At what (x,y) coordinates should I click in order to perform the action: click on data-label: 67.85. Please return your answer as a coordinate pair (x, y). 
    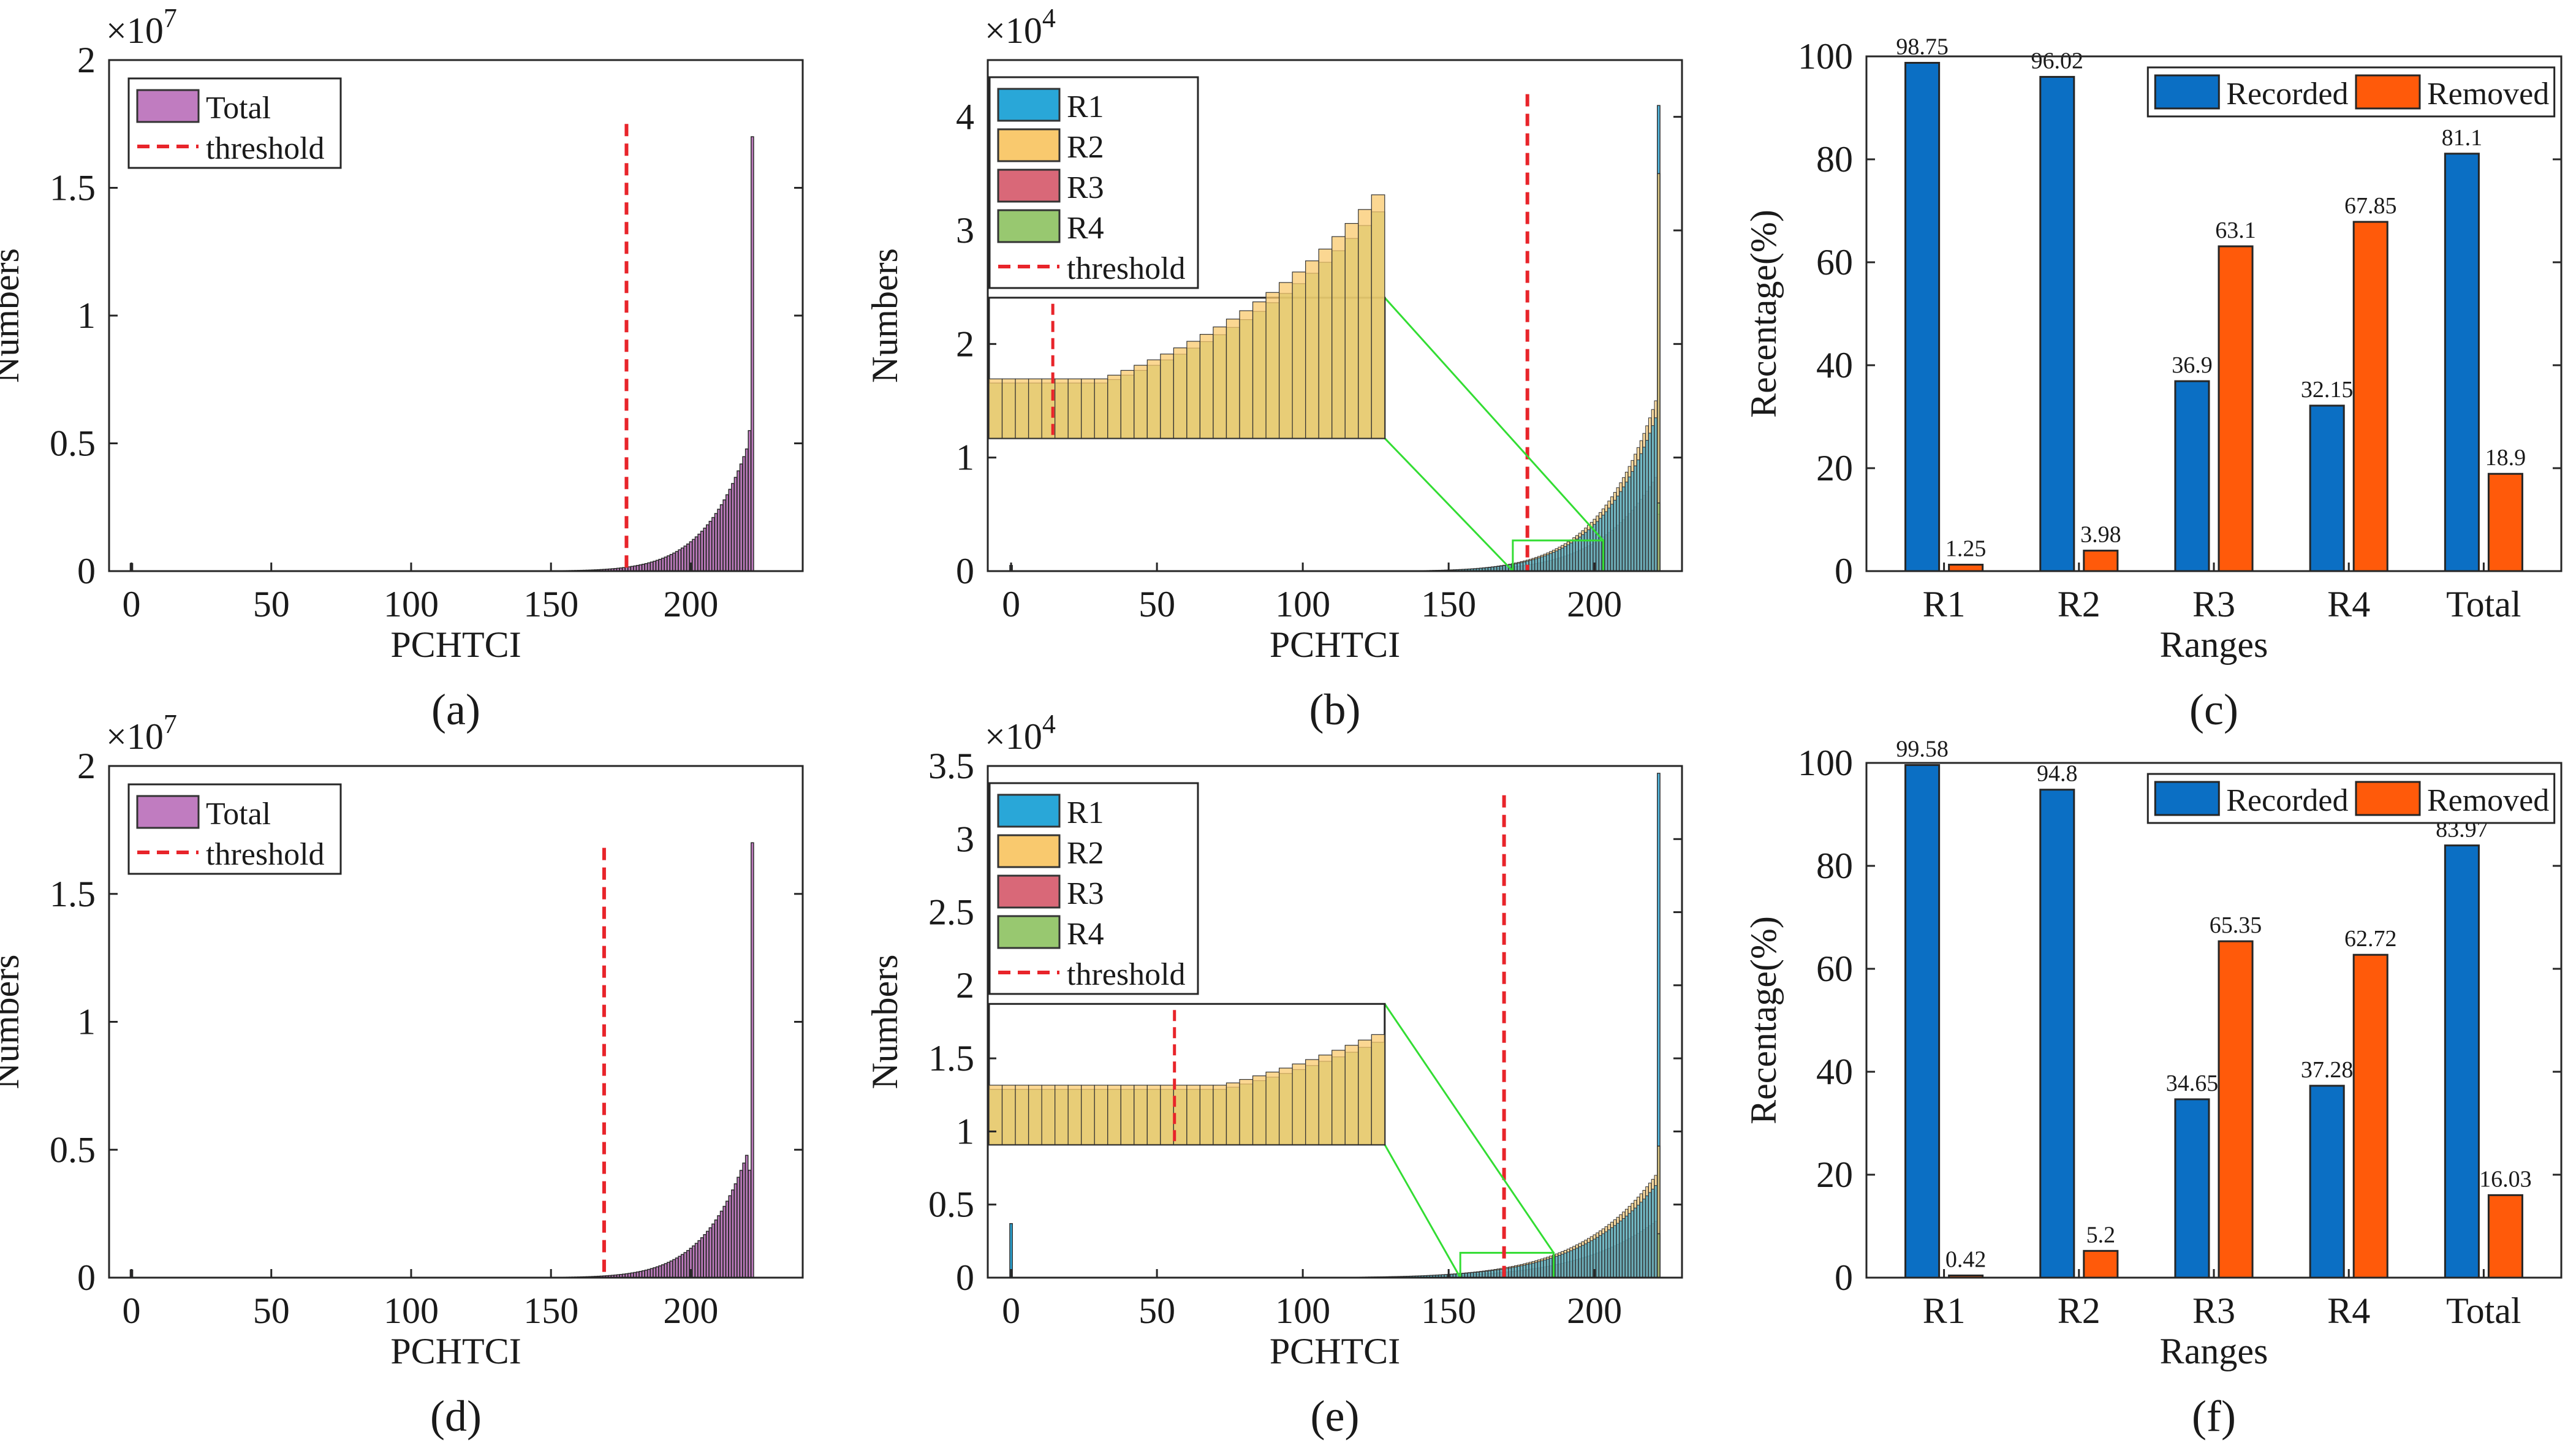
    Looking at the image, I should click on (2370, 206).